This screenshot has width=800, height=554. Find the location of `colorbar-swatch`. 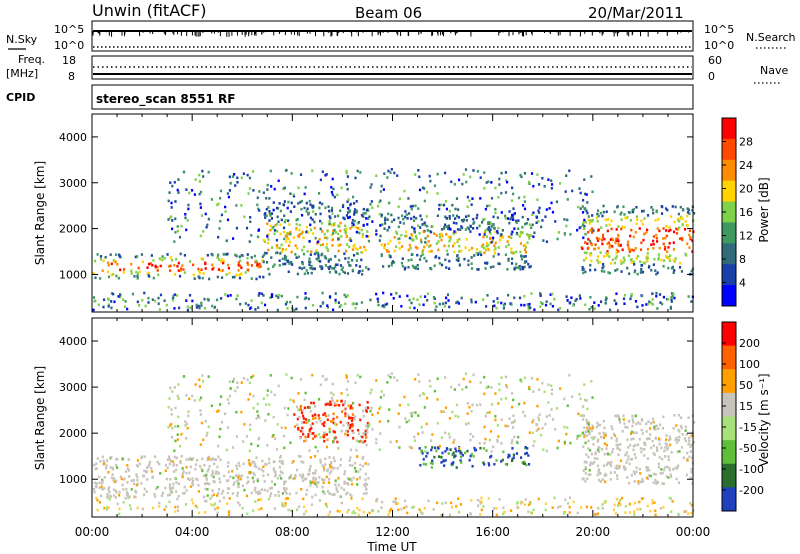

colorbar-swatch is located at coordinates (729, 475).